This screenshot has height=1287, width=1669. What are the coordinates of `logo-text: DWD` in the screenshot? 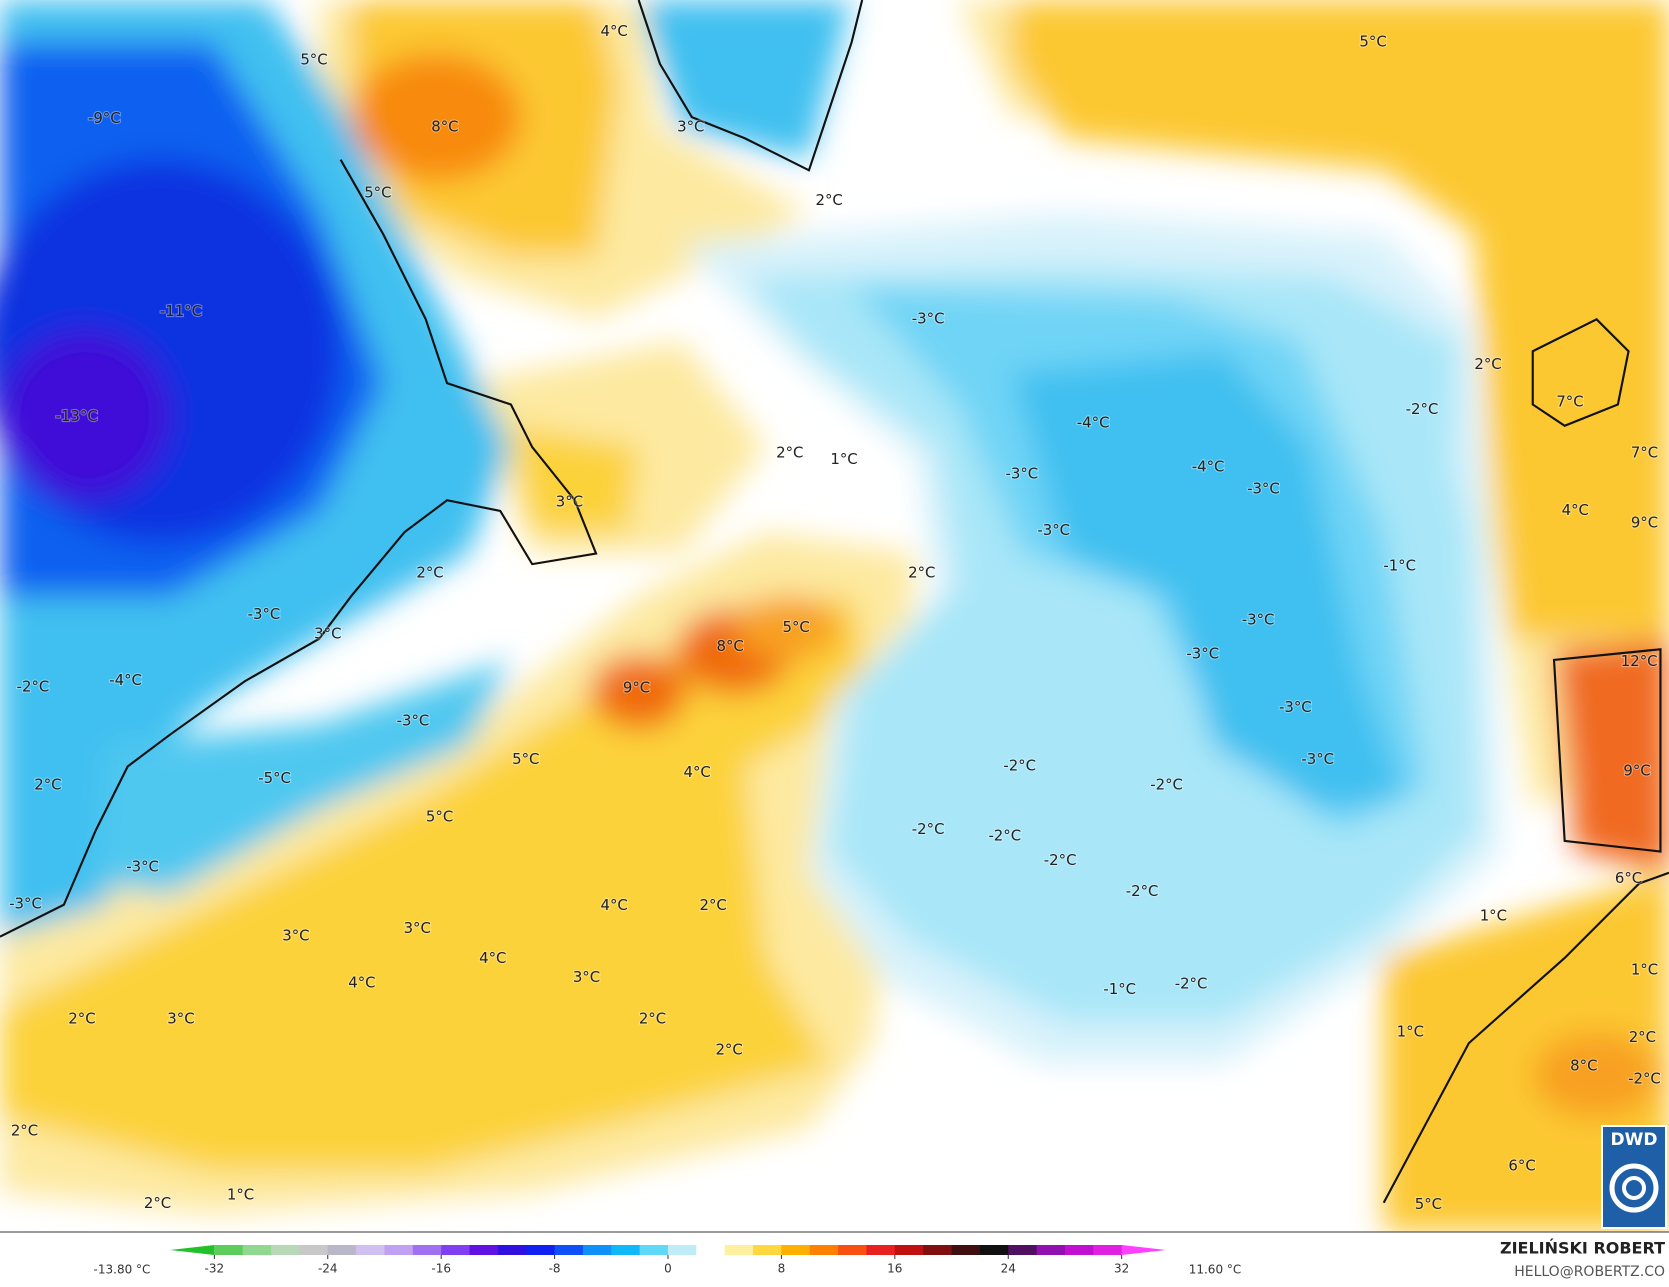 It's located at (1634, 1140).